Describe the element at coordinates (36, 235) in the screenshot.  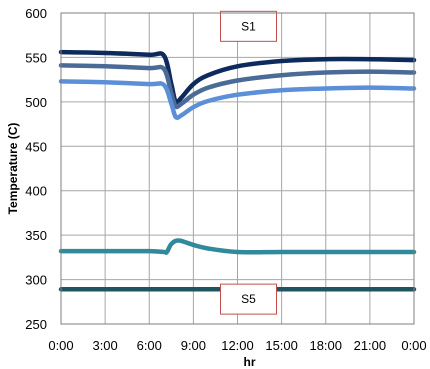
I see `y-tick-label: 350` at that location.